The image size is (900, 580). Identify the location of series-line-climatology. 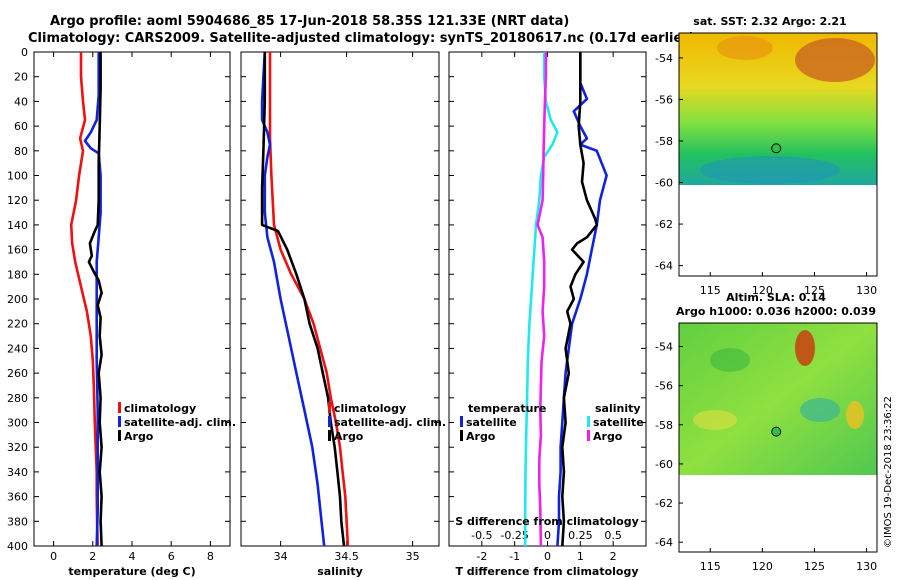
(309, 299).